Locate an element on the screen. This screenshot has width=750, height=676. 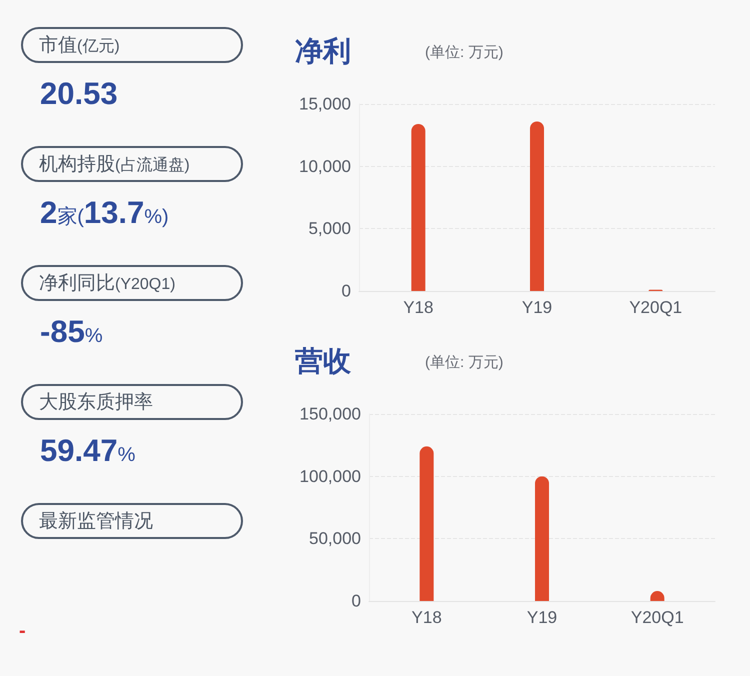
y-tick-label: 10,000 is located at coordinates (325, 166).